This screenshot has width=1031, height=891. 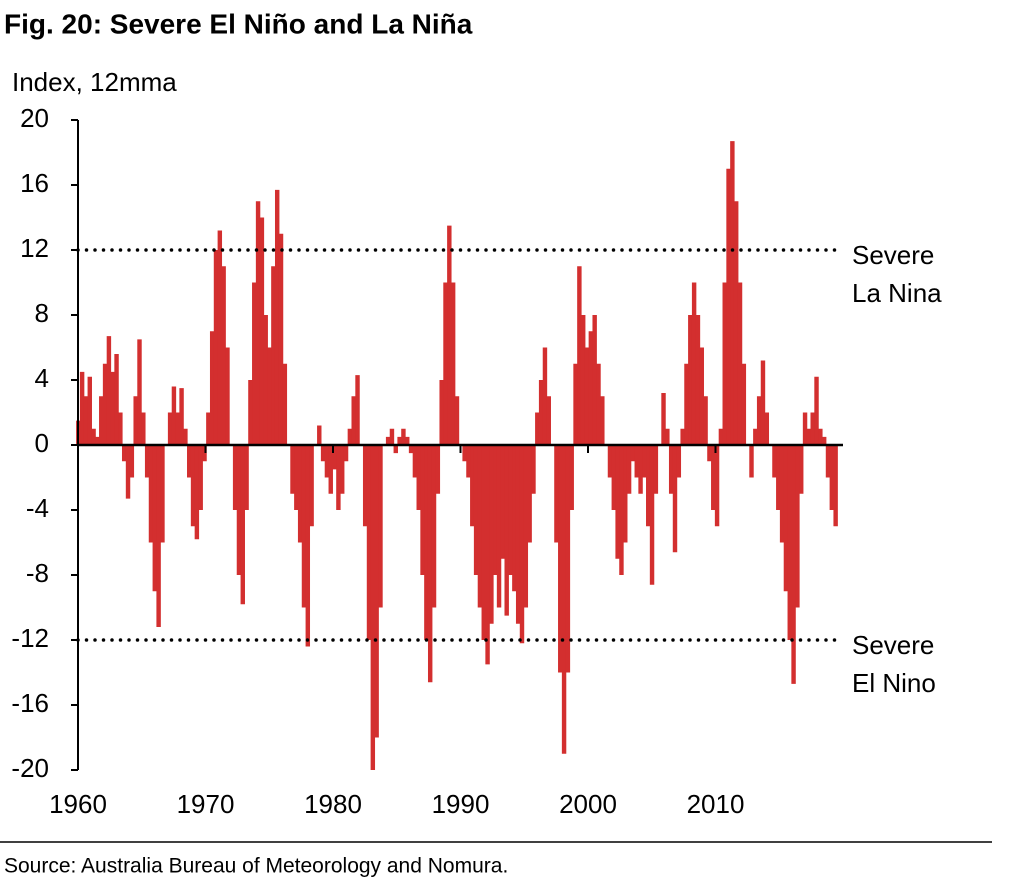 What do you see at coordinates (42, 313) in the screenshot?
I see `y-tick-label: 8` at bounding box center [42, 313].